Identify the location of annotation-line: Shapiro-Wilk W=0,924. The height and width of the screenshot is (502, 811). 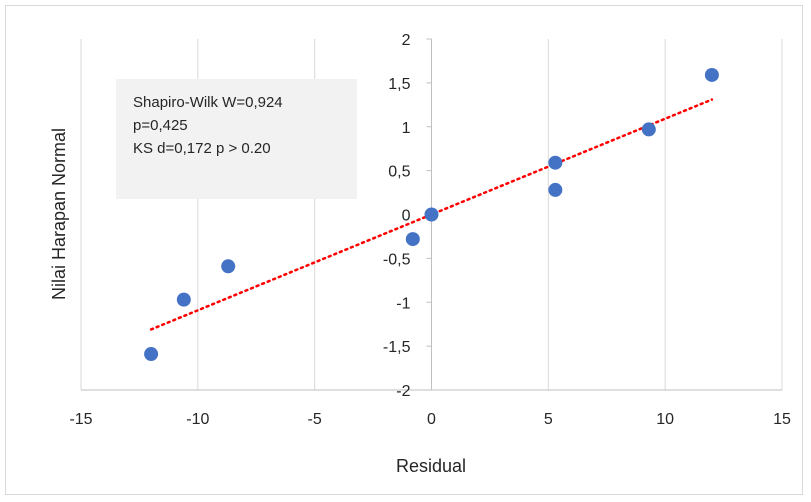
(208, 102).